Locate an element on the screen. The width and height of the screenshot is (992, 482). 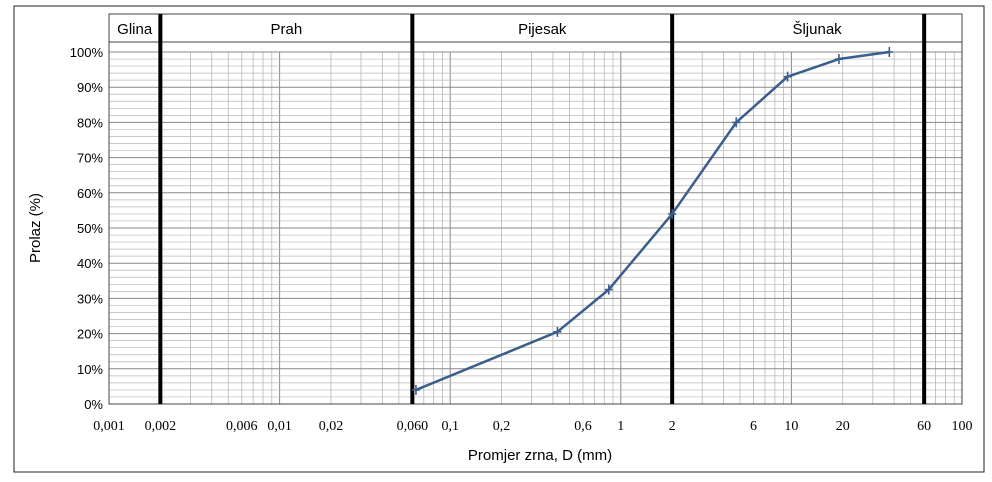
y-tick-label: 10% is located at coordinates (90, 369).